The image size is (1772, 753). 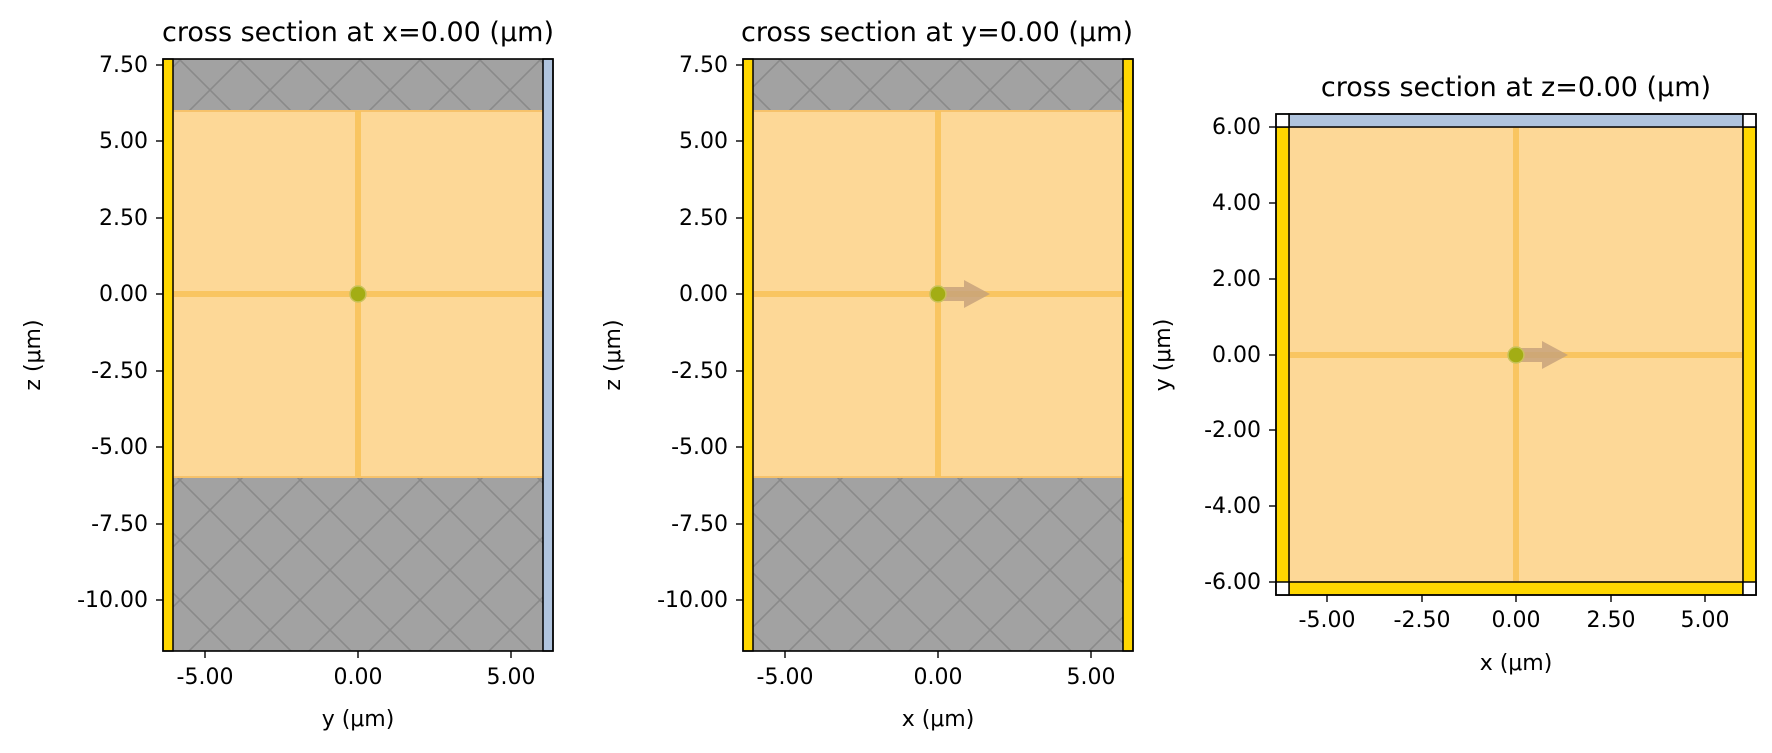 What do you see at coordinates (703, 65) in the screenshot?
I see `panel2-ytick-label: 7.50` at bounding box center [703, 65].